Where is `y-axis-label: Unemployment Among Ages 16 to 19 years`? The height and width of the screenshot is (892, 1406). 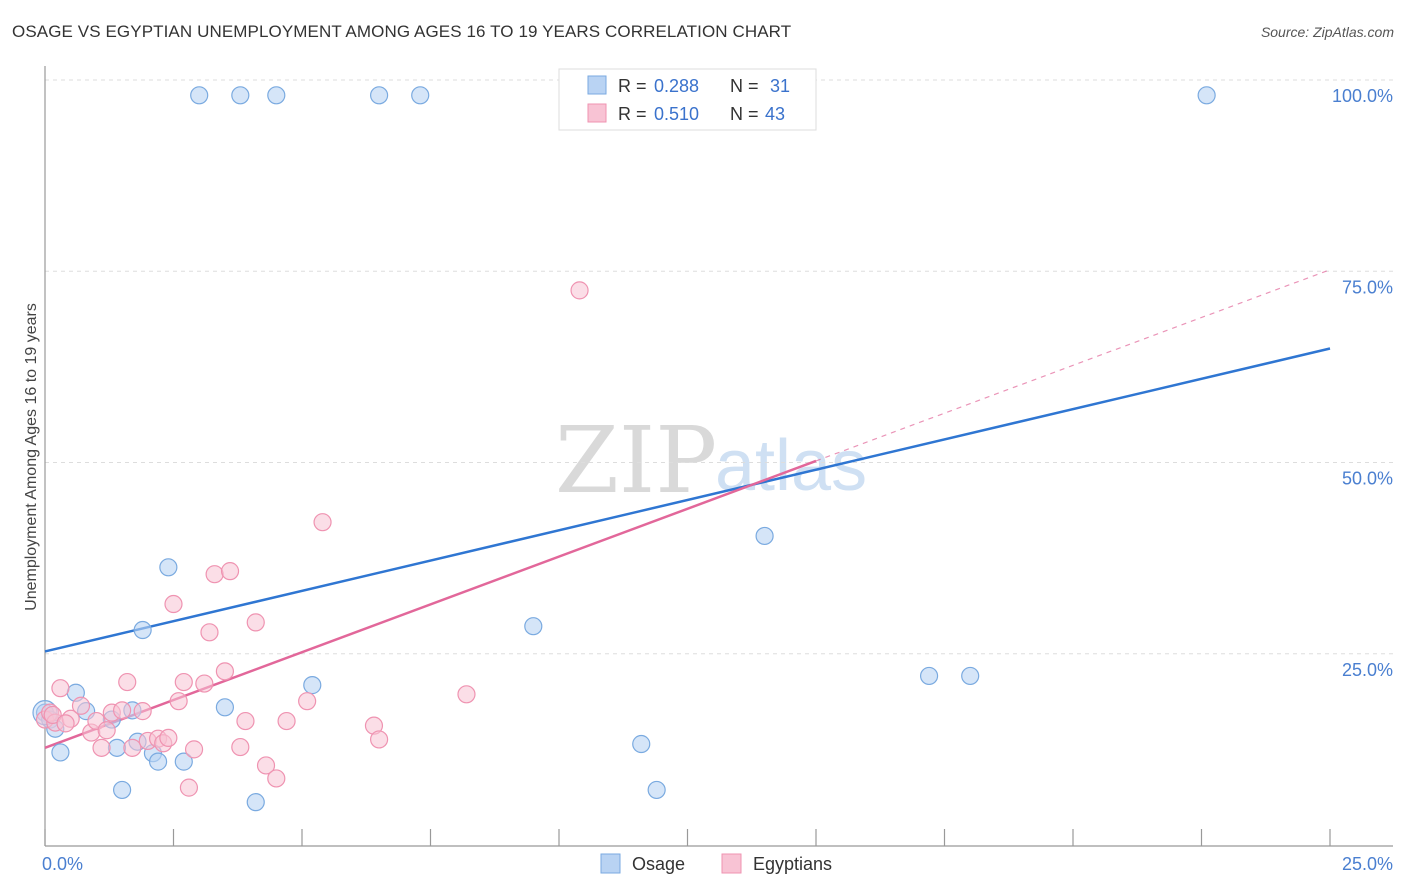
y-axis-label: Unemployment Among Ages 16 to 19 years is located at coordinates (31, 457).